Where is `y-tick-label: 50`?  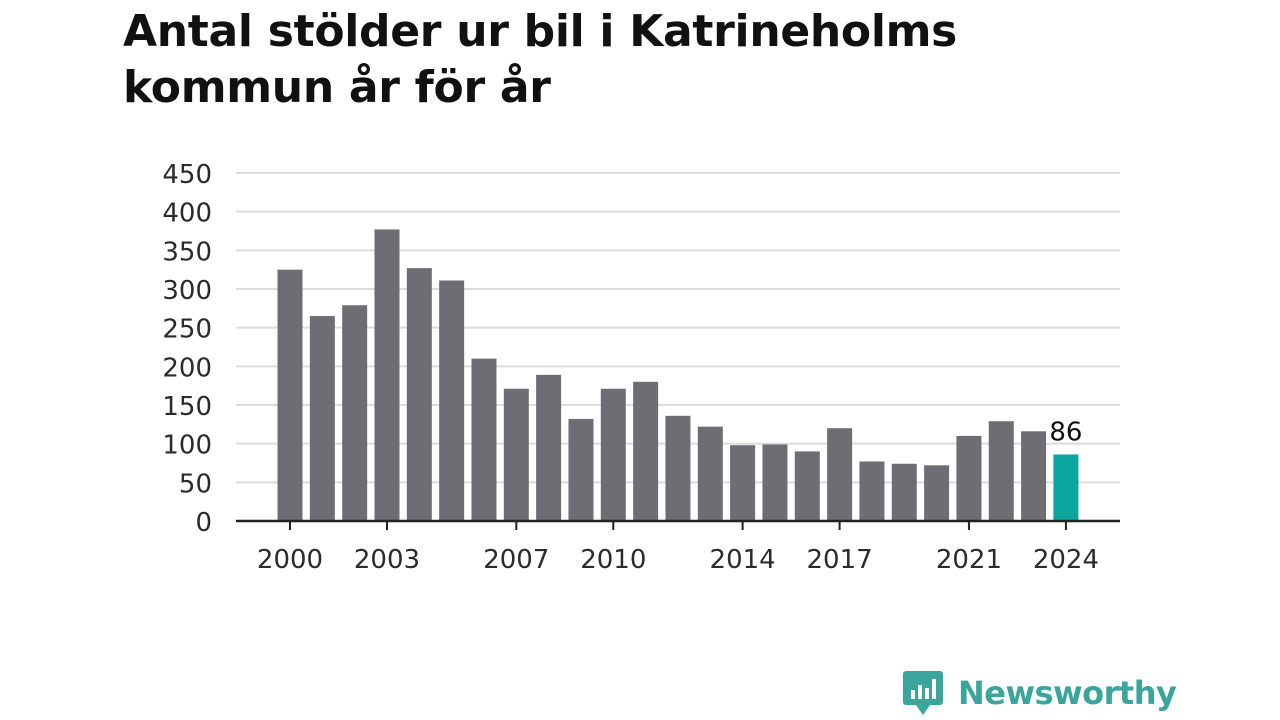
y-tick-label: 50 is located at coordinates (195, 484).